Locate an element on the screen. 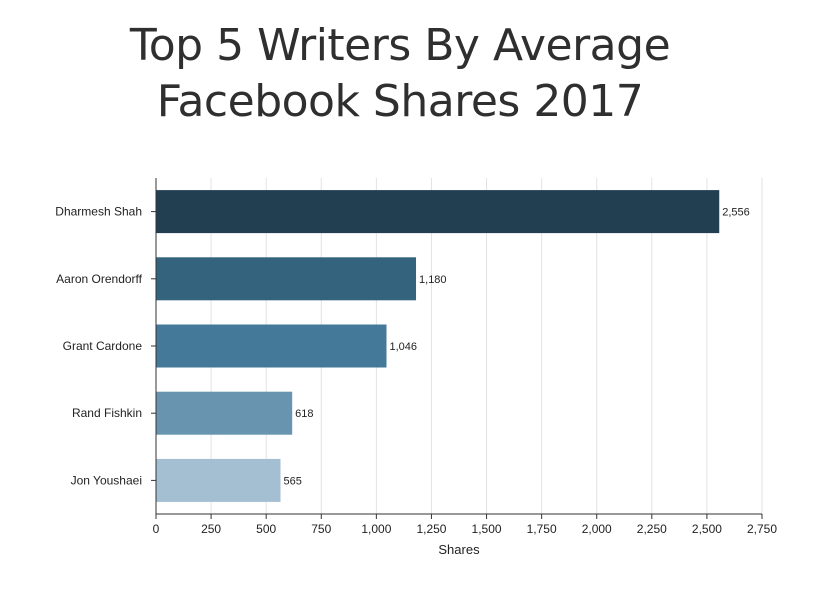 The width and height of the screenshot is (816, 600). x-tick-label: 2,750 is located at coordinates (762, 529).